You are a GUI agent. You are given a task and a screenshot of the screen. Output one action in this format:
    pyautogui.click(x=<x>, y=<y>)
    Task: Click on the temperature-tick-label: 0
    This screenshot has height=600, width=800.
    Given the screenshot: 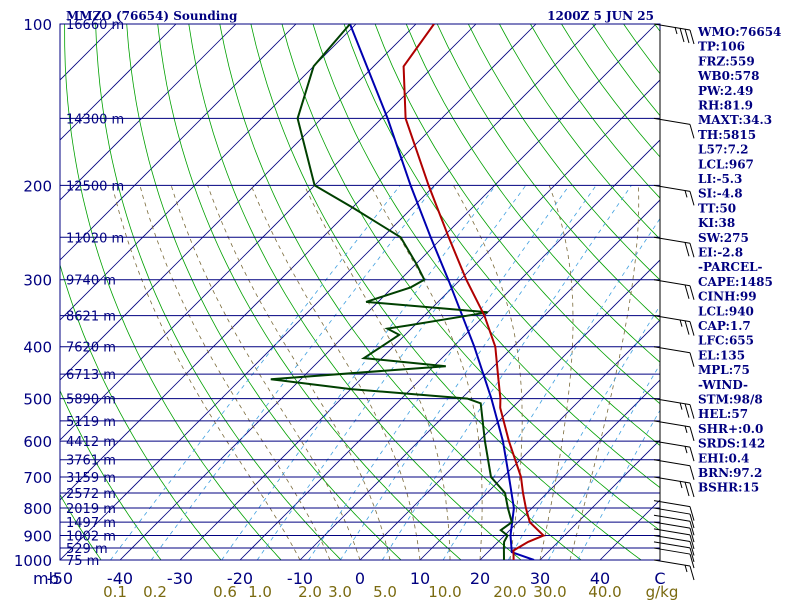 What is the action you would take?
    pyautogui.click(x=360, y=578)
    